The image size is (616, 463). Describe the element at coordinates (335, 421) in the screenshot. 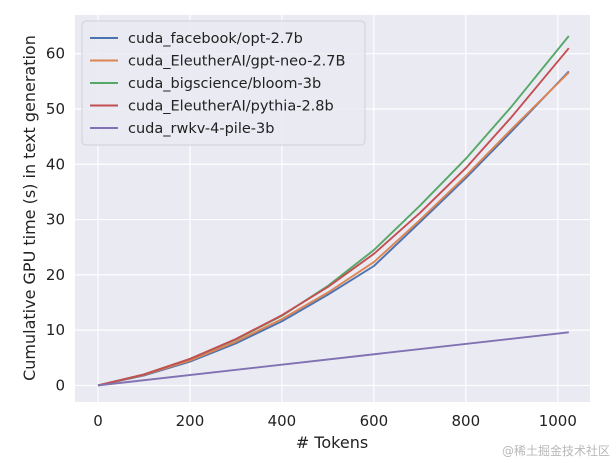

I see `x-tick-labels: 0 200 400 600 800 1000` at that location.